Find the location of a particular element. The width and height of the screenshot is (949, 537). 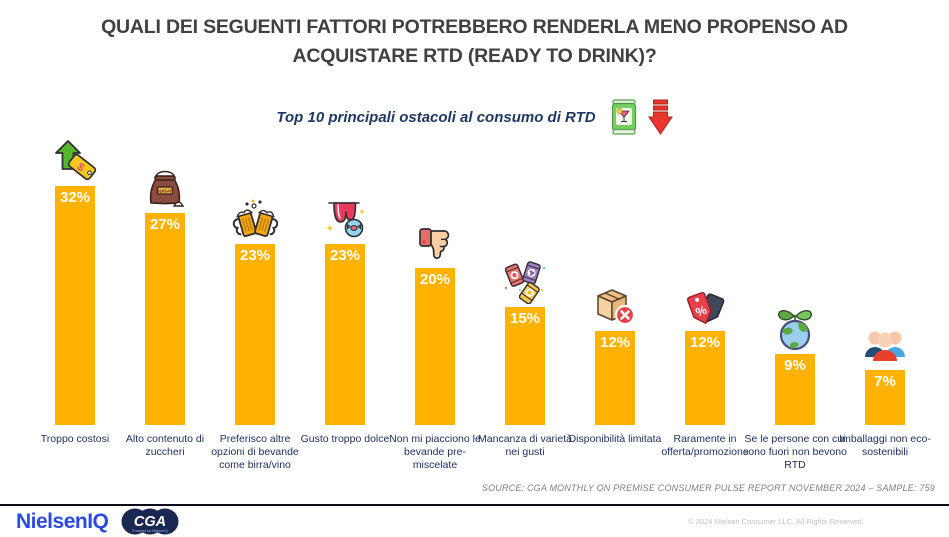

bar-value-label: 32% is located at coordinates (75, 197).